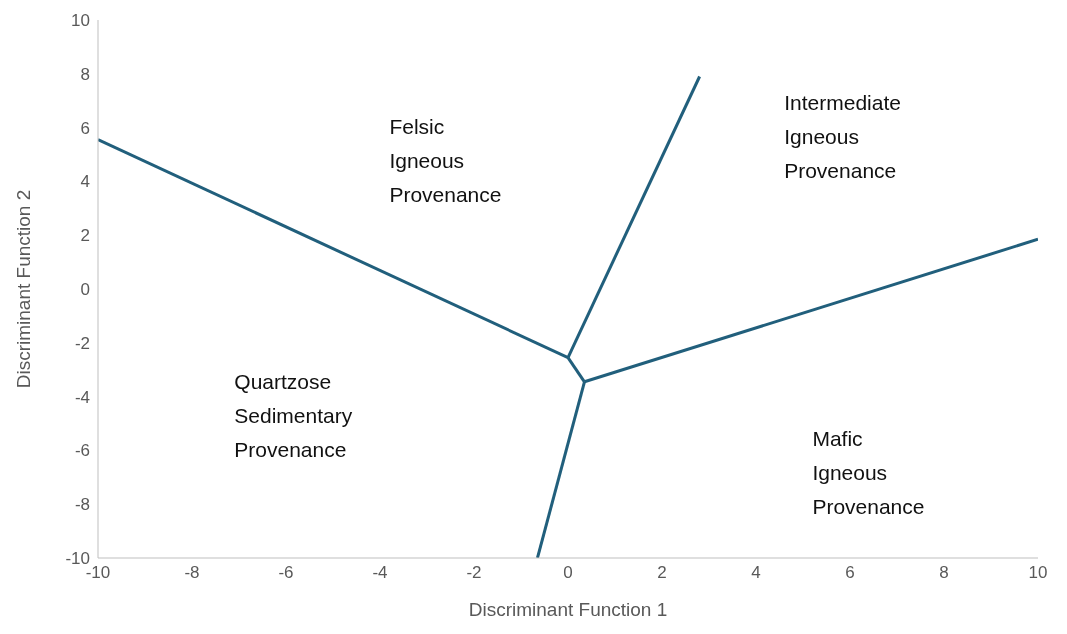  What do you see at coordinates (662, 573) in the screenshot?
I see `x-tick-label: 2` at bounding box center [662, 573].